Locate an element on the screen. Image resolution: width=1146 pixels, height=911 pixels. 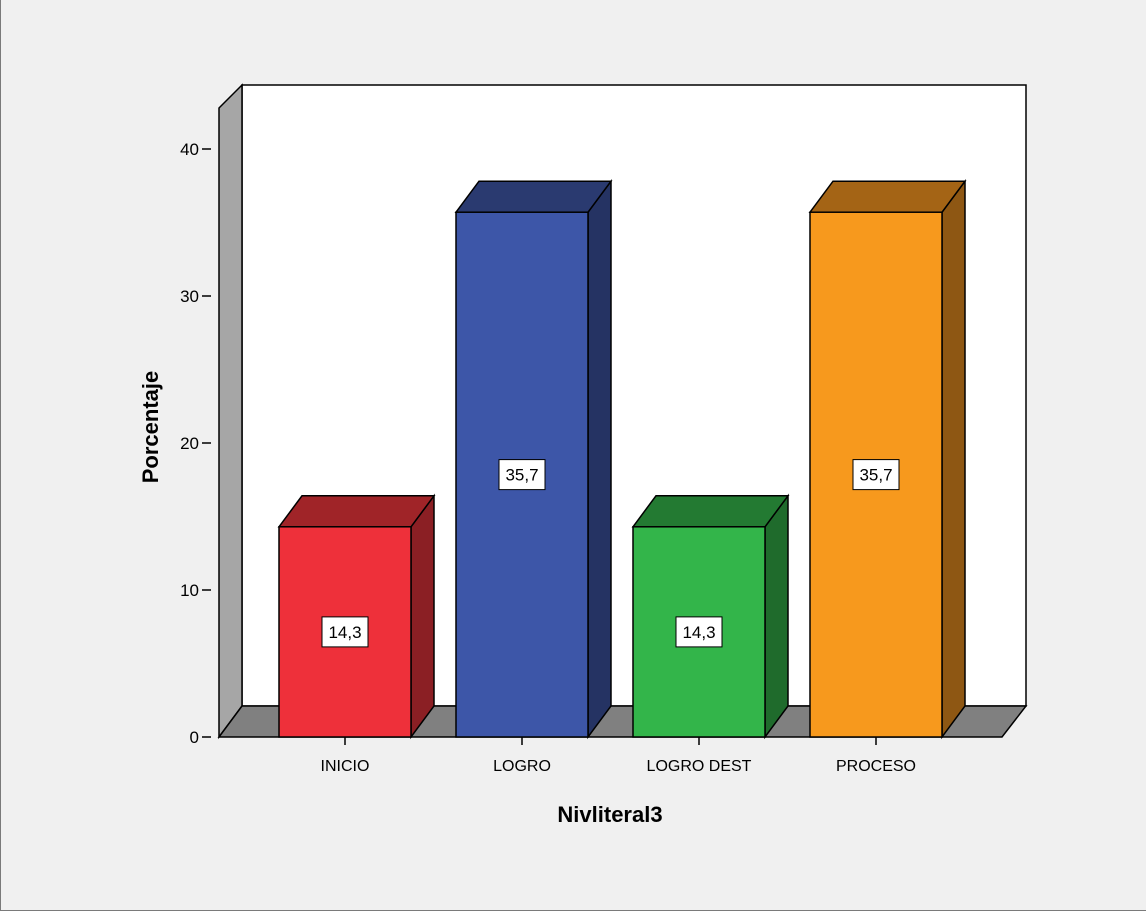
y-tick-label: 10 is located at coordinates (189, 590).